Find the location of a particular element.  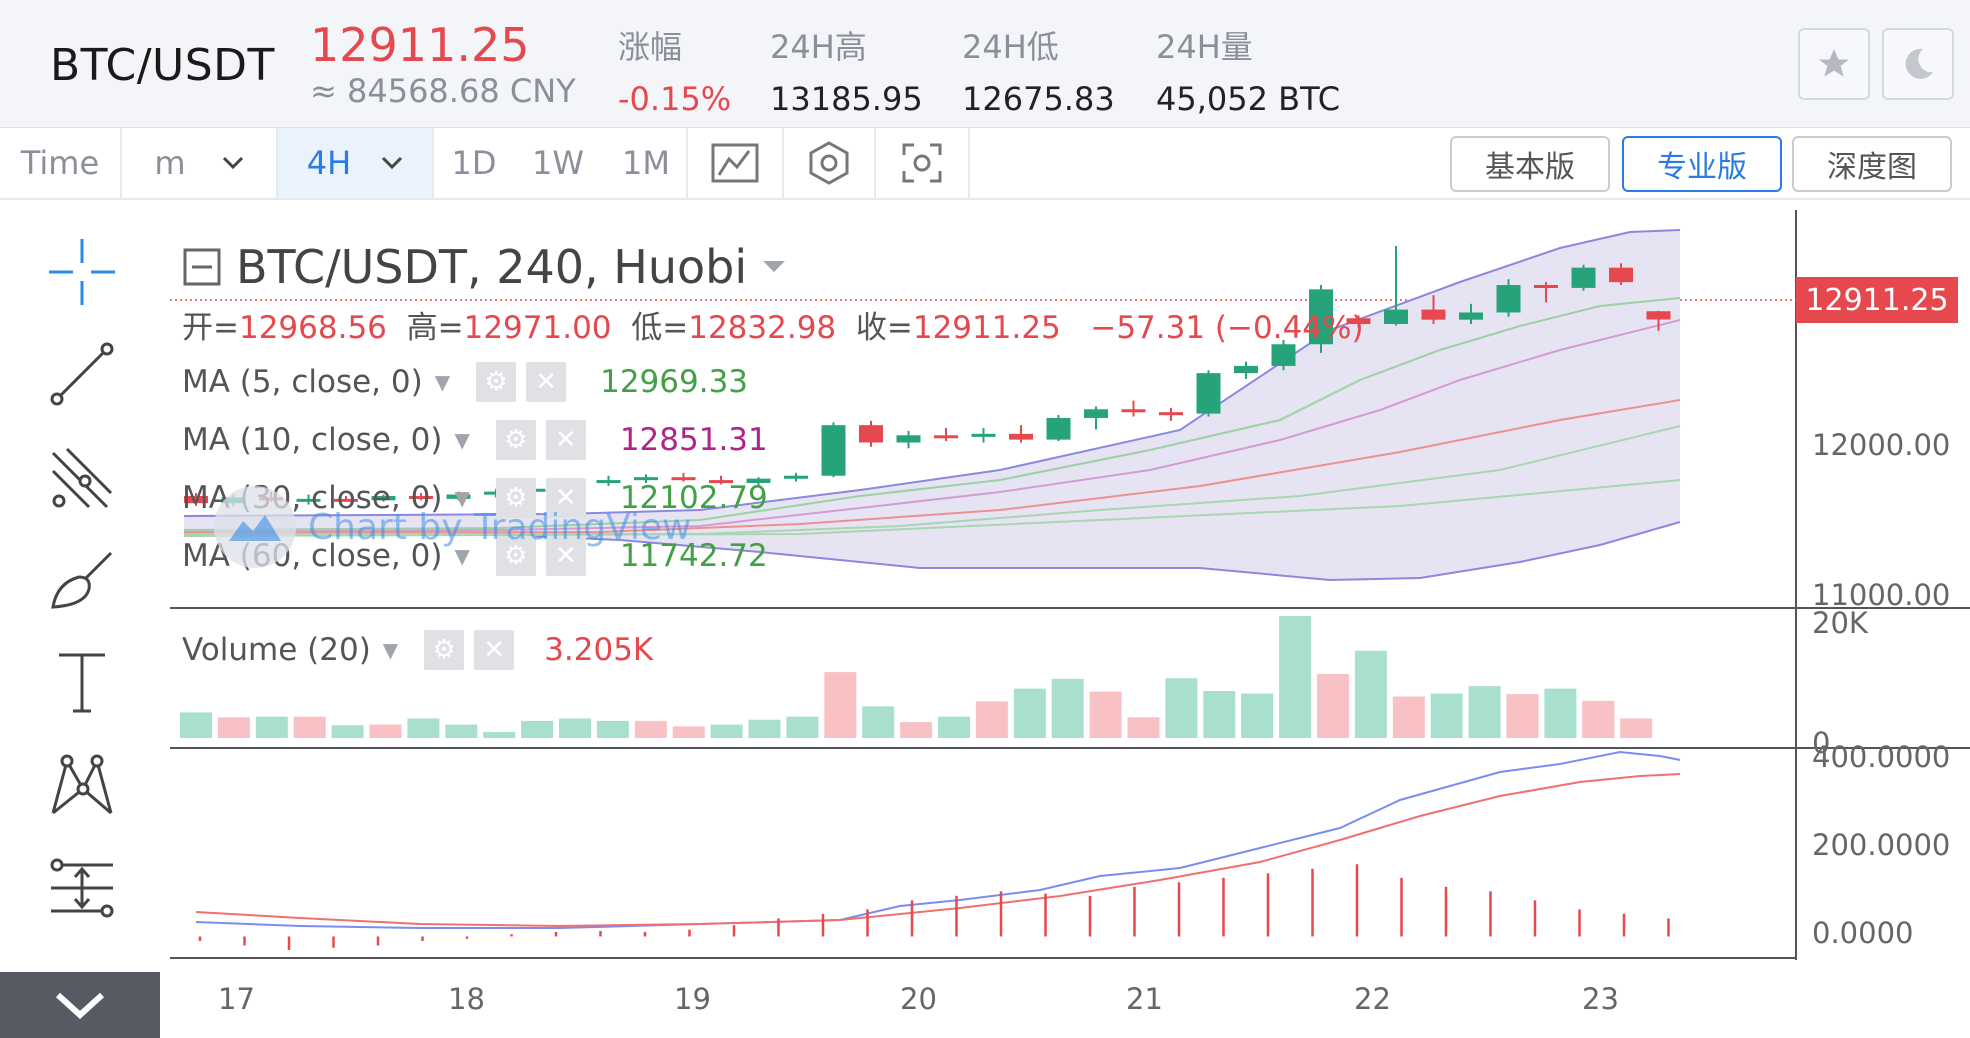

cny-price: ≈ 84568.68 CNY is located at coordinates (443, 91).